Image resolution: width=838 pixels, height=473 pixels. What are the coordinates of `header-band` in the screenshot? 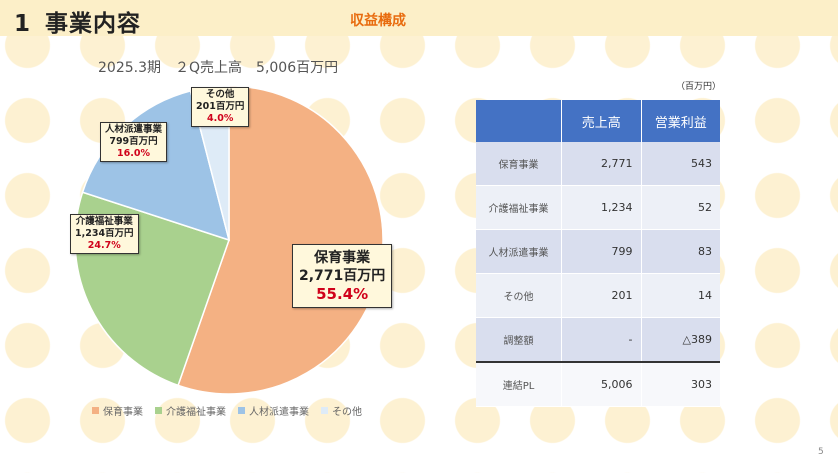 It's located at (419, 18).